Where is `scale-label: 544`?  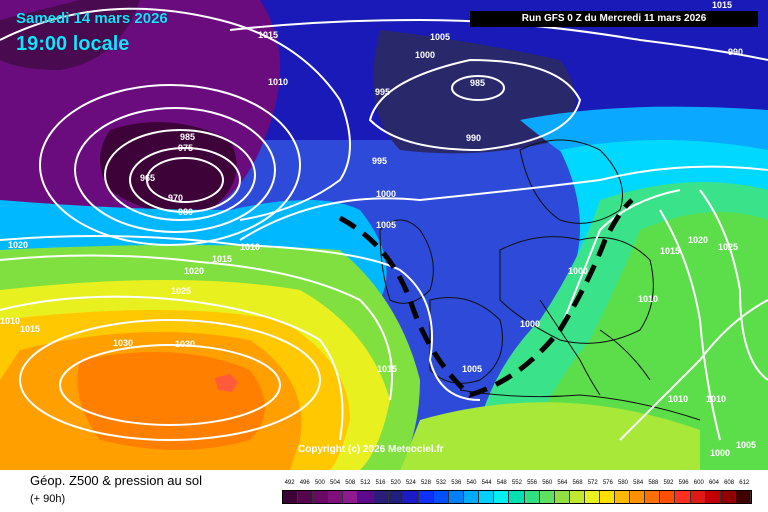
scale-label: 544 is located at coordinates (486, 483).